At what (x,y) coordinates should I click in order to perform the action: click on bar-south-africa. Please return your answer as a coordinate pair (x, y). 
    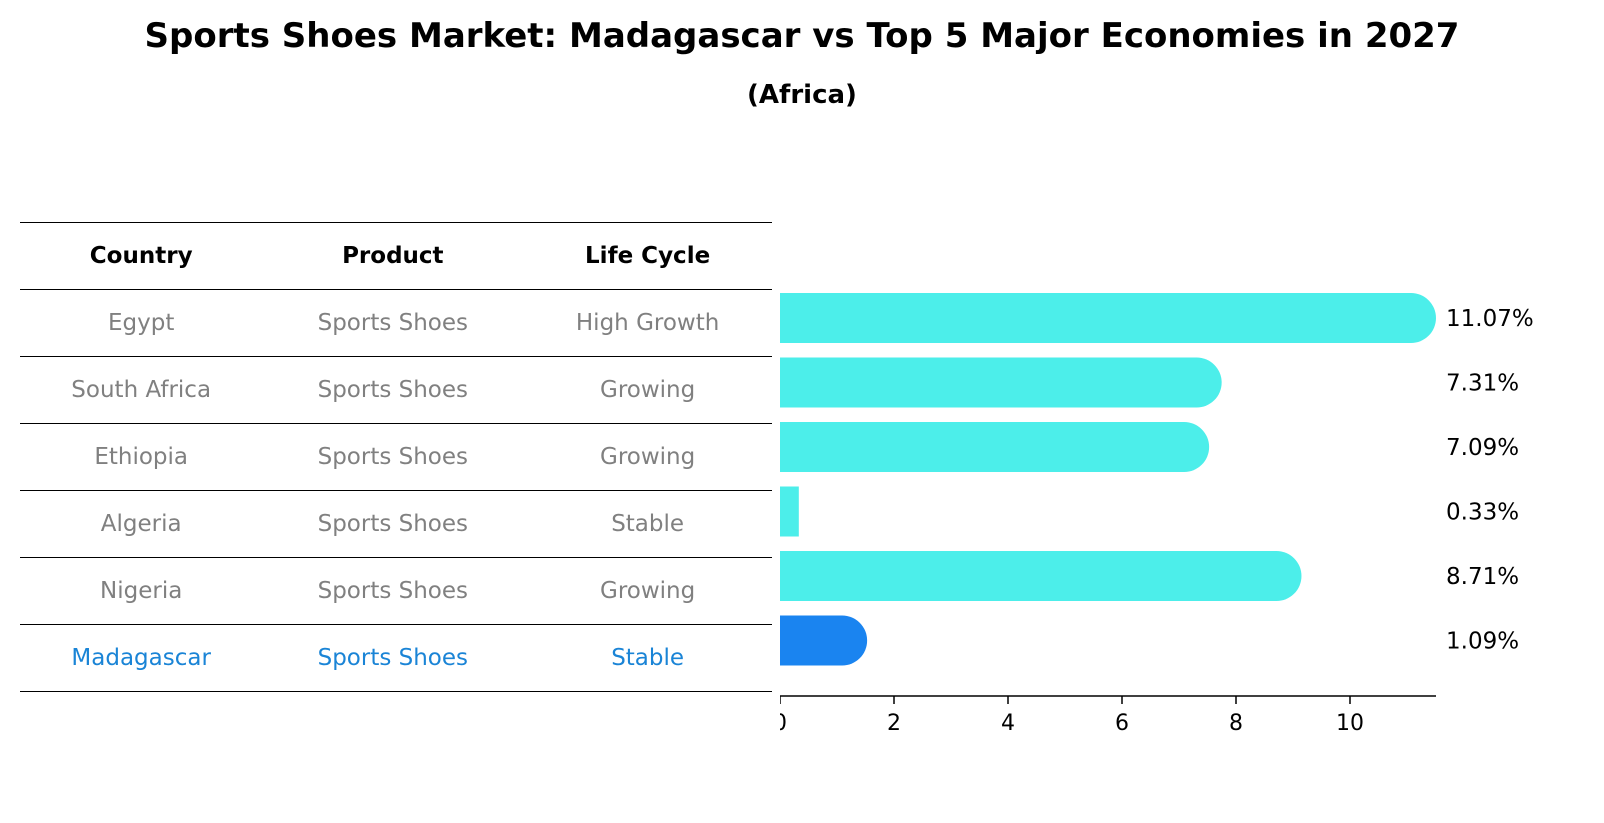
    Looking at the image, I should click on (1001, 382).